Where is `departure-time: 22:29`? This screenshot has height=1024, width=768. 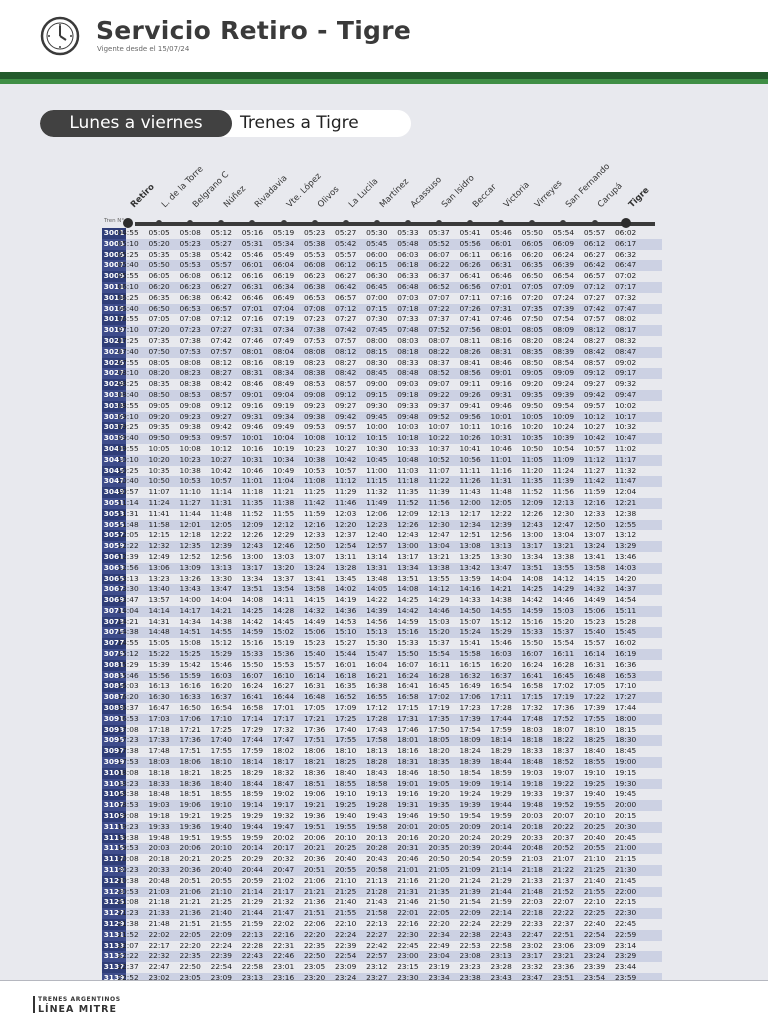 departure-time: 22:29 is located at coordinates (501, 923).